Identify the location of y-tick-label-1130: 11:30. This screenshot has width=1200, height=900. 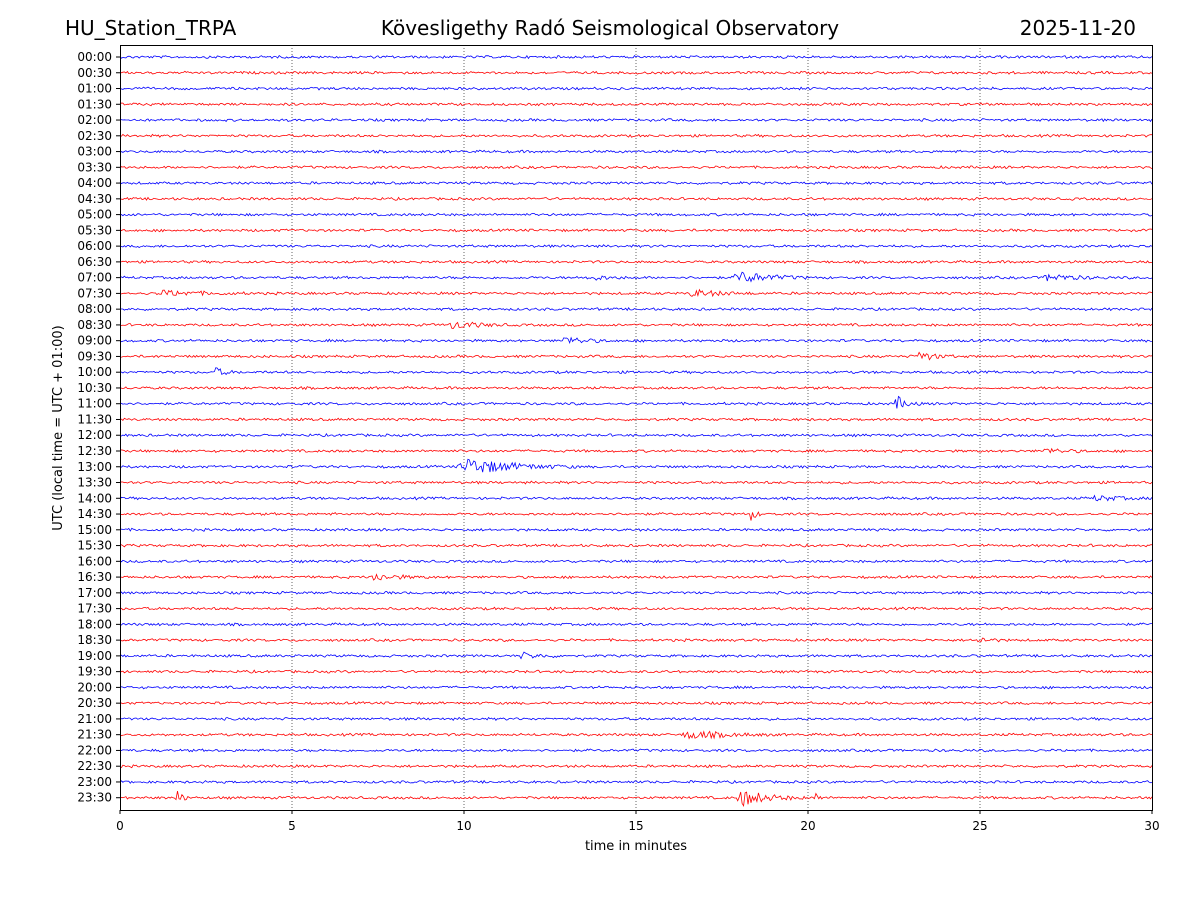
(94, 419).